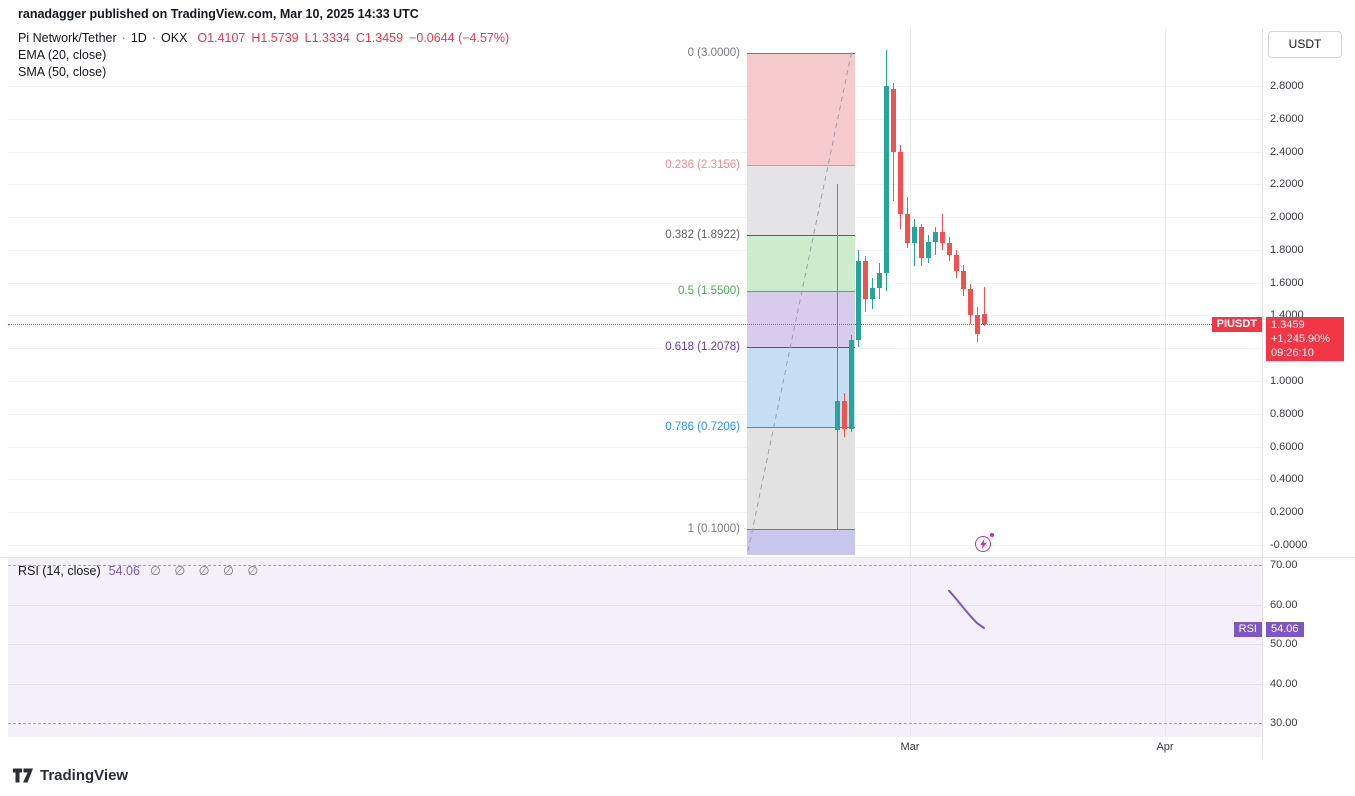 This screenshot has height=796, width=1355. I want to click on price-tick-label: 0.6000, so click(1287, 446).